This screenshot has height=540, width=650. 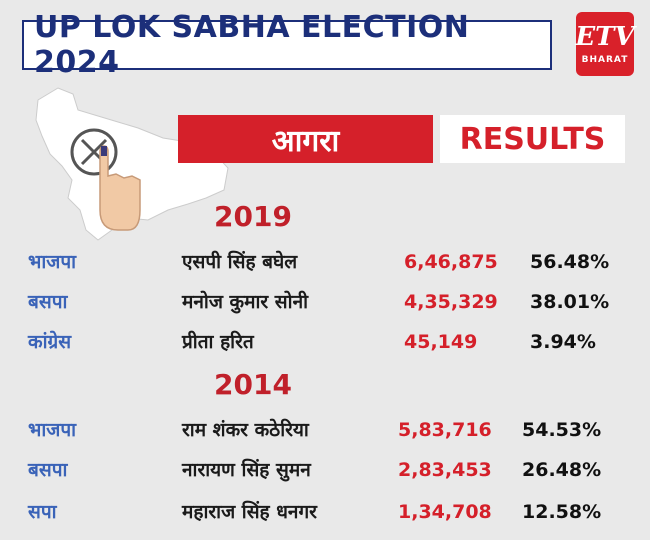 What do you see at coordinates (253, 216) in the screenshot?
I see `year-heading-2019: 2019` at bounding box center [253, 216].